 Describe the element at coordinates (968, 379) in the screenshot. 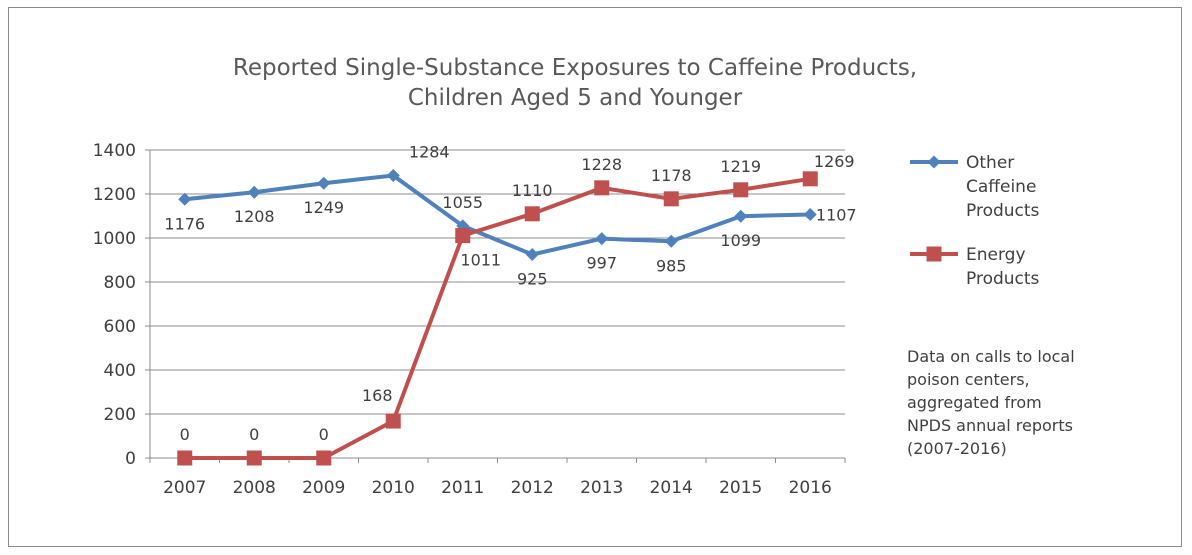

I see `note-line: poison centers,` at that location.